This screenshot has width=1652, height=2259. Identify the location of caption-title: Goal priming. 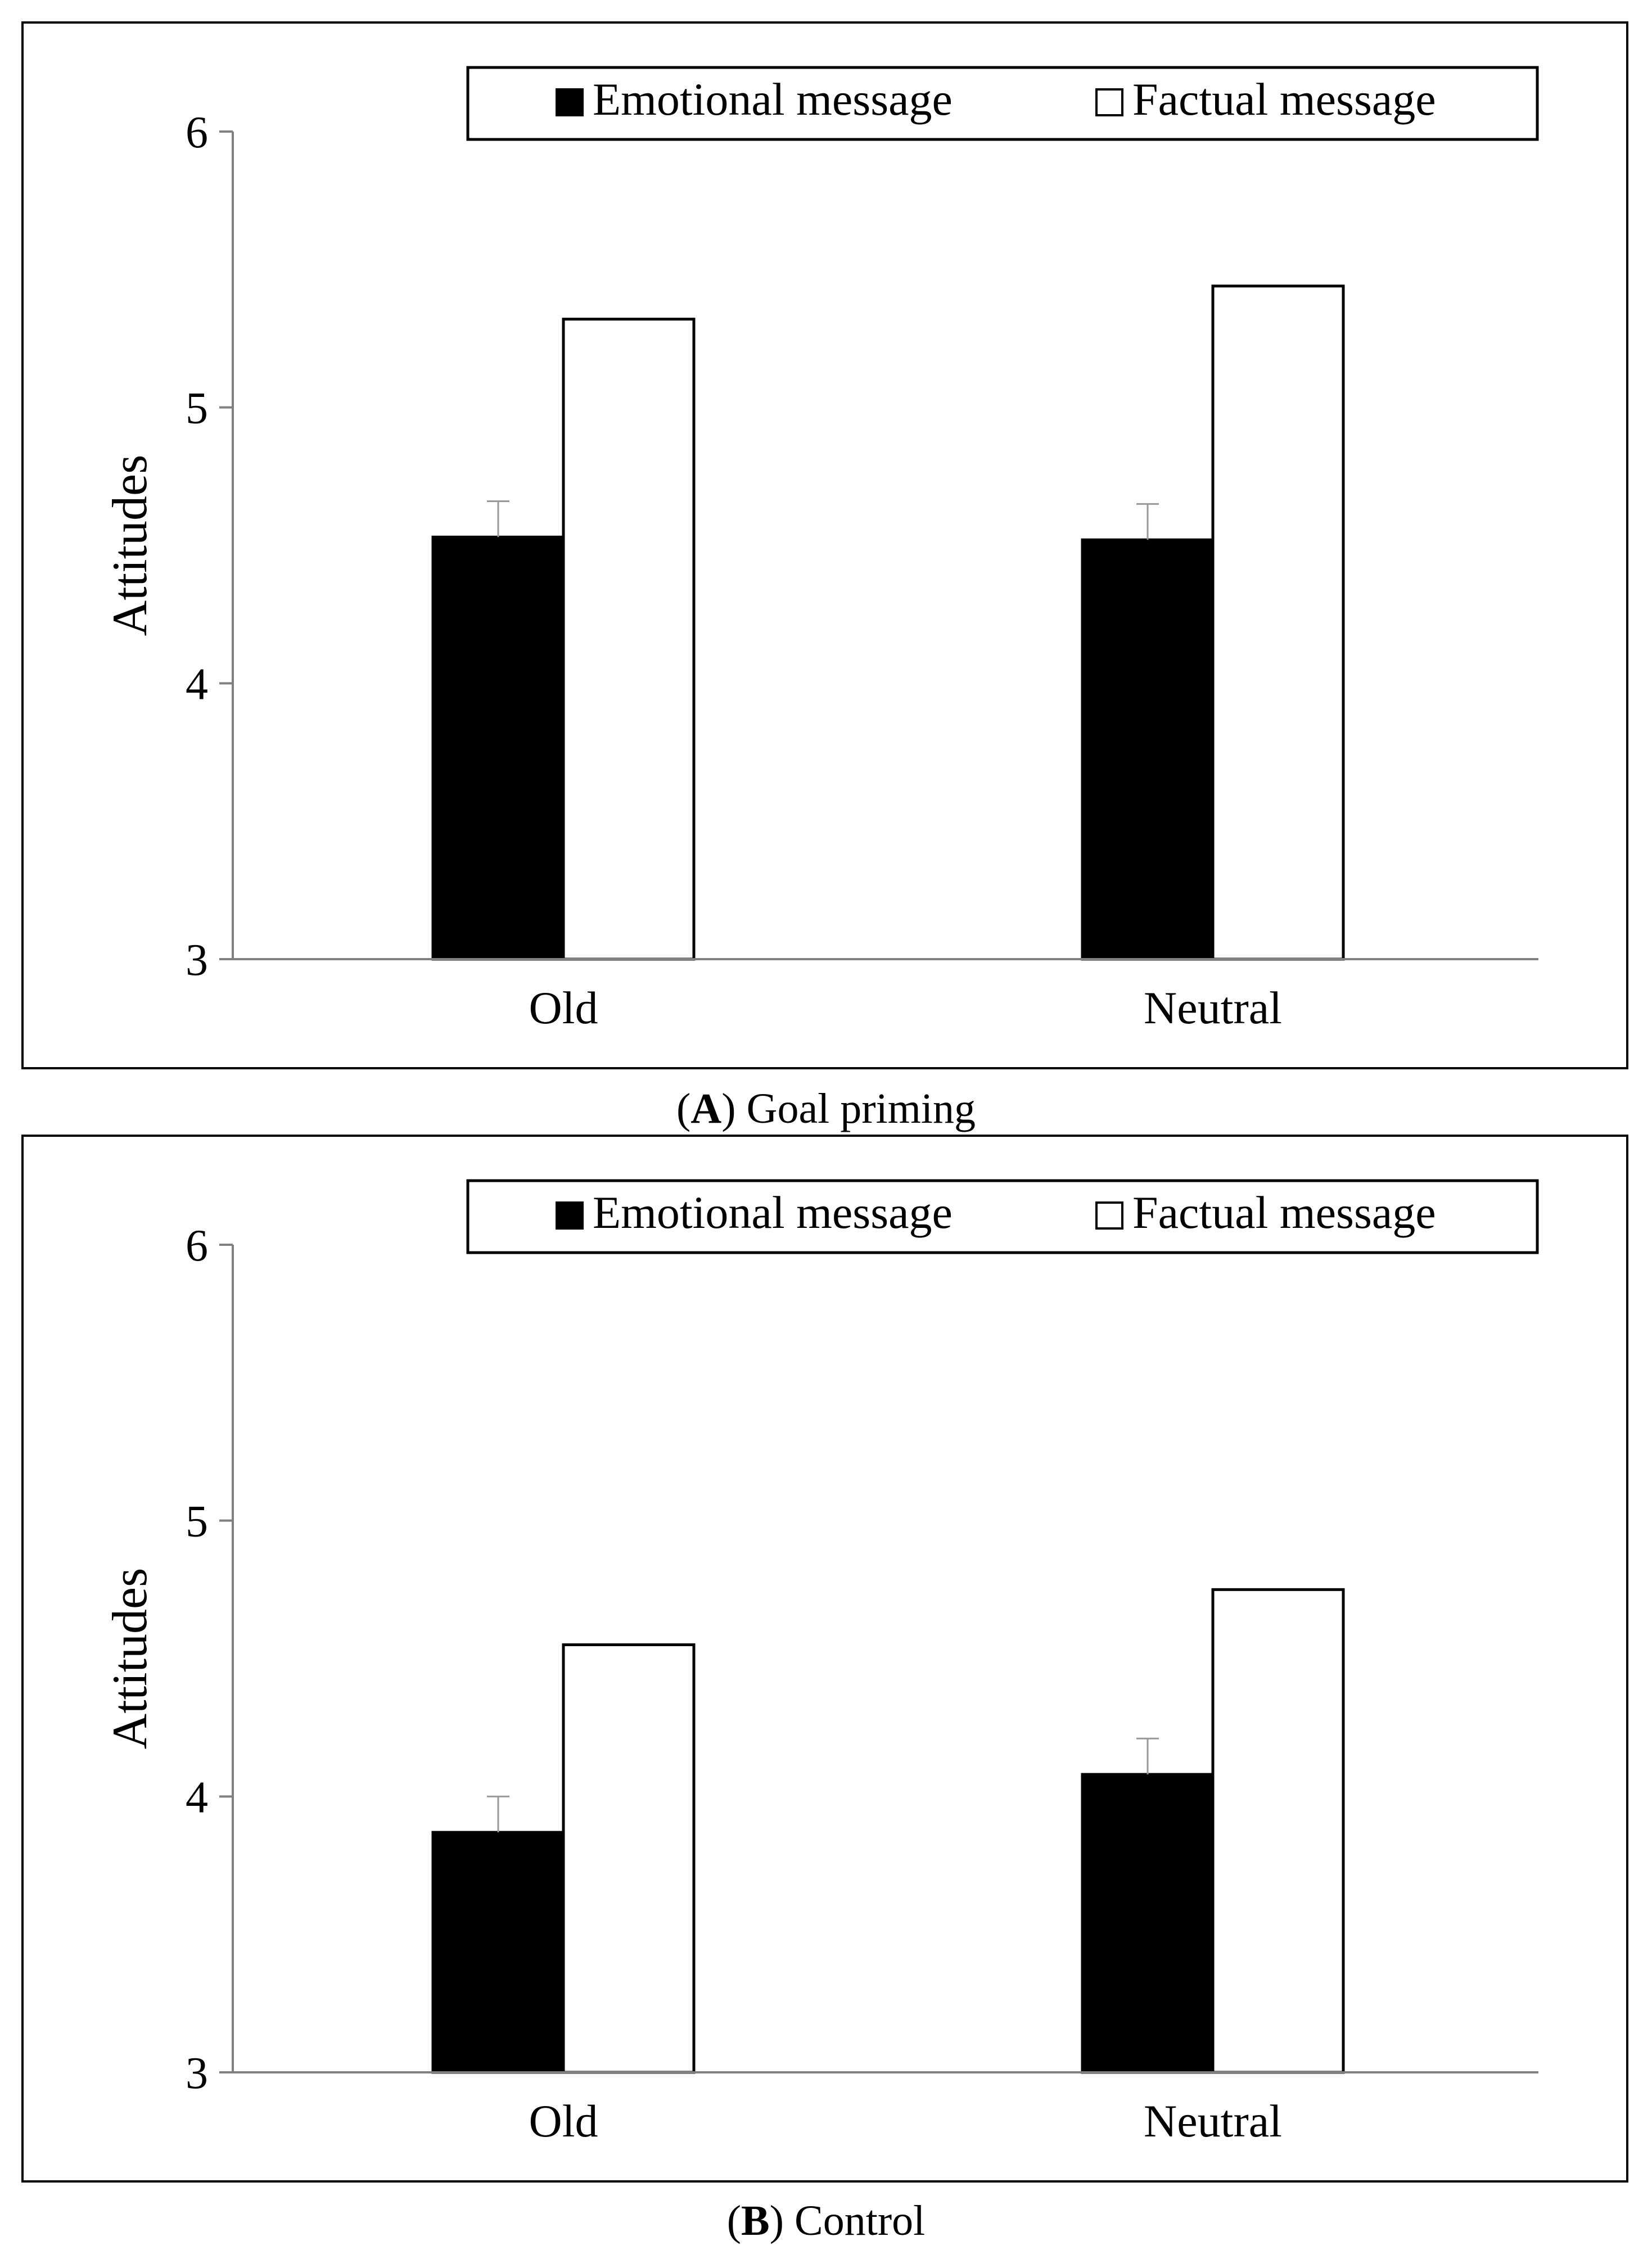
(861, 1108).